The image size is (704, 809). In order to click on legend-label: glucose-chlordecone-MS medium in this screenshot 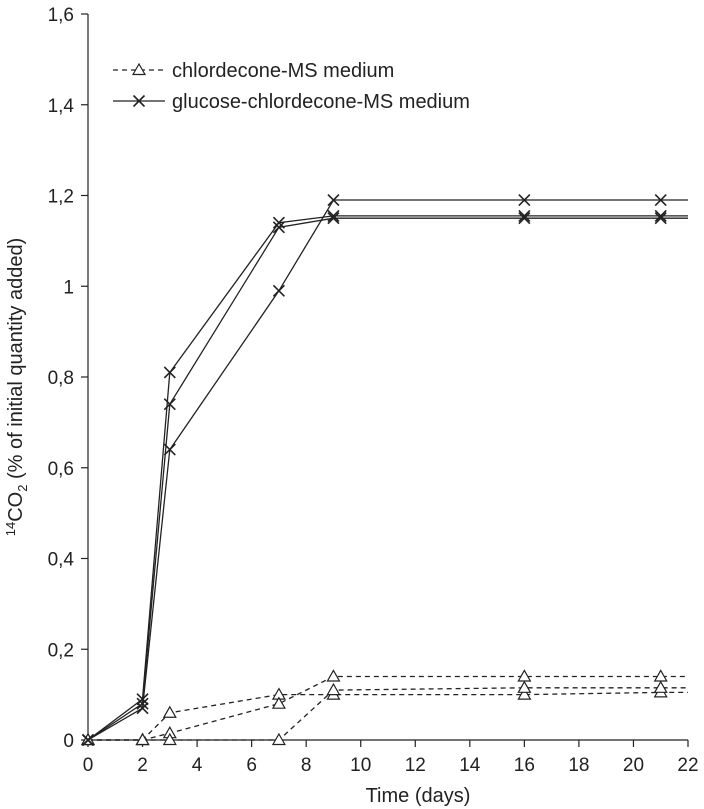, I will do `click(321, 102)`.